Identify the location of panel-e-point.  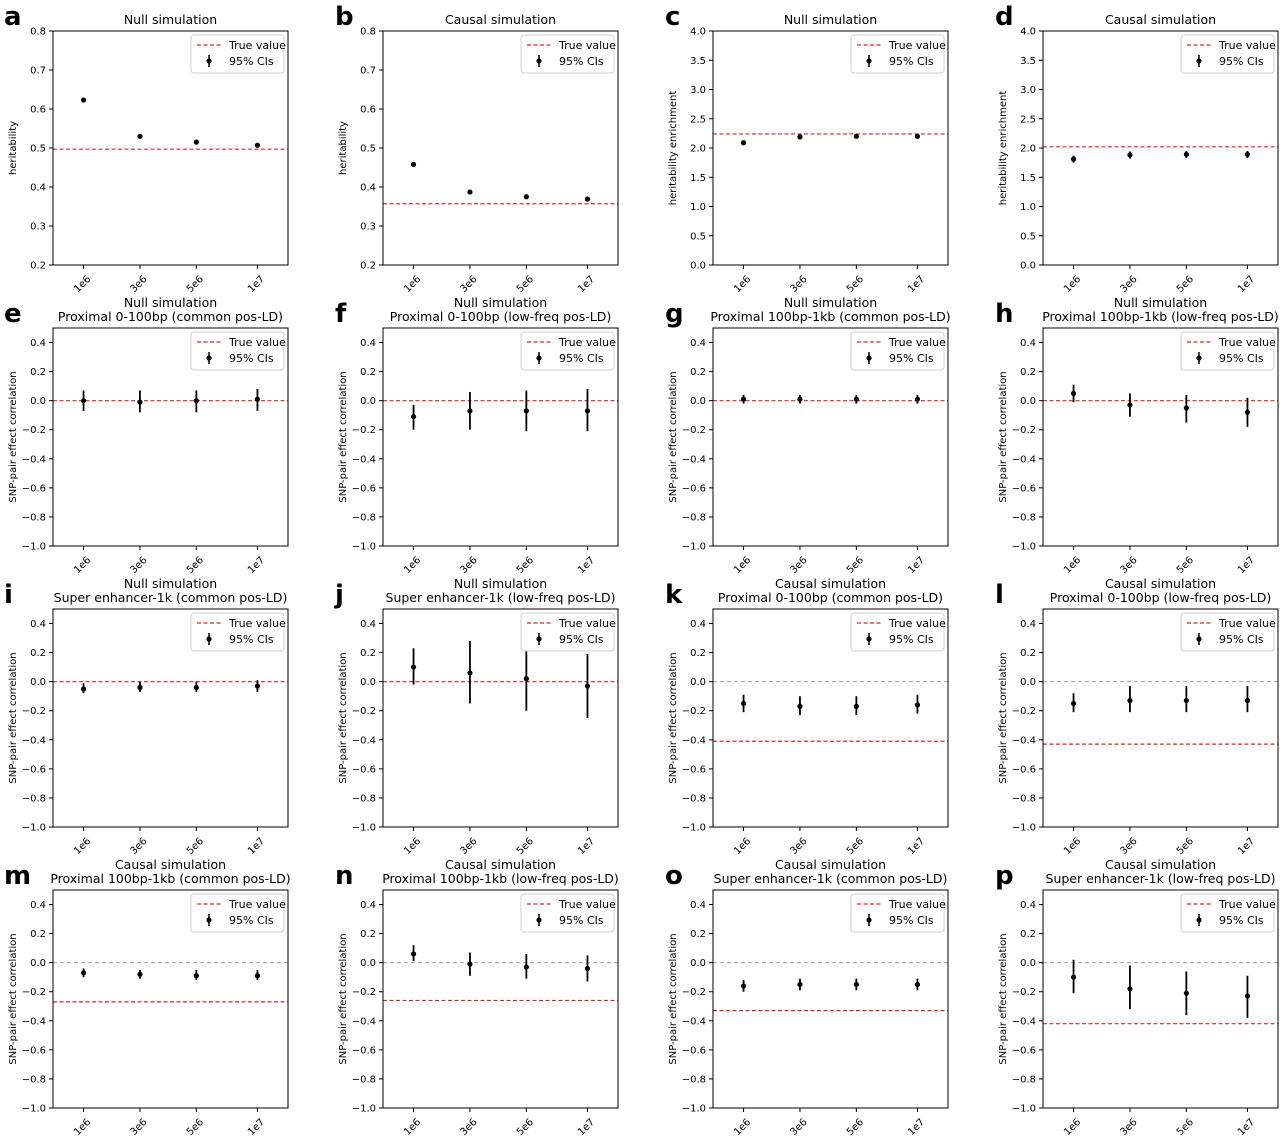
(140, 402).